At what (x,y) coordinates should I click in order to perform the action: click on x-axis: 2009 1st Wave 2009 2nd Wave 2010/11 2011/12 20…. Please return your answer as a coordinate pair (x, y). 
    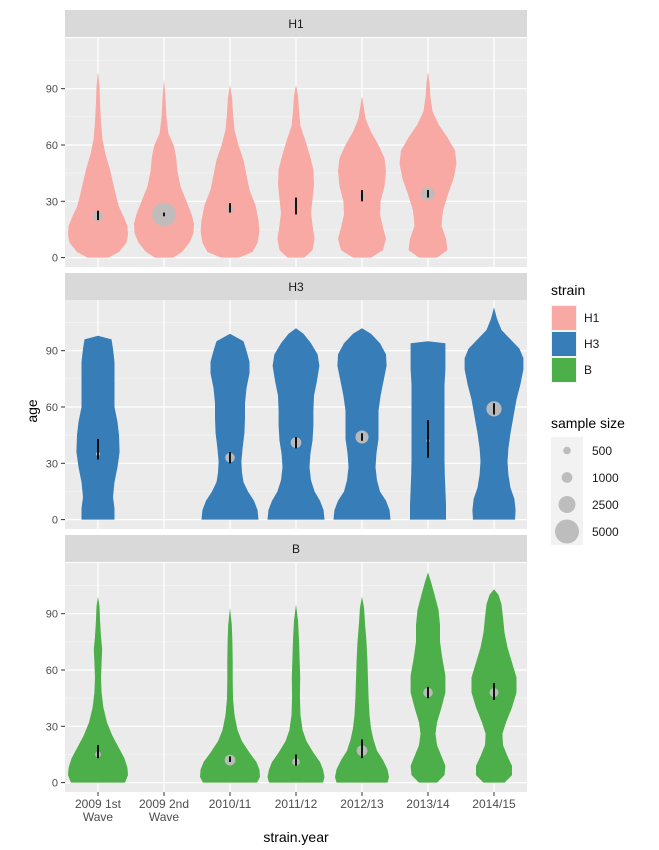
    Looking at the image, I should click on (295, 808).